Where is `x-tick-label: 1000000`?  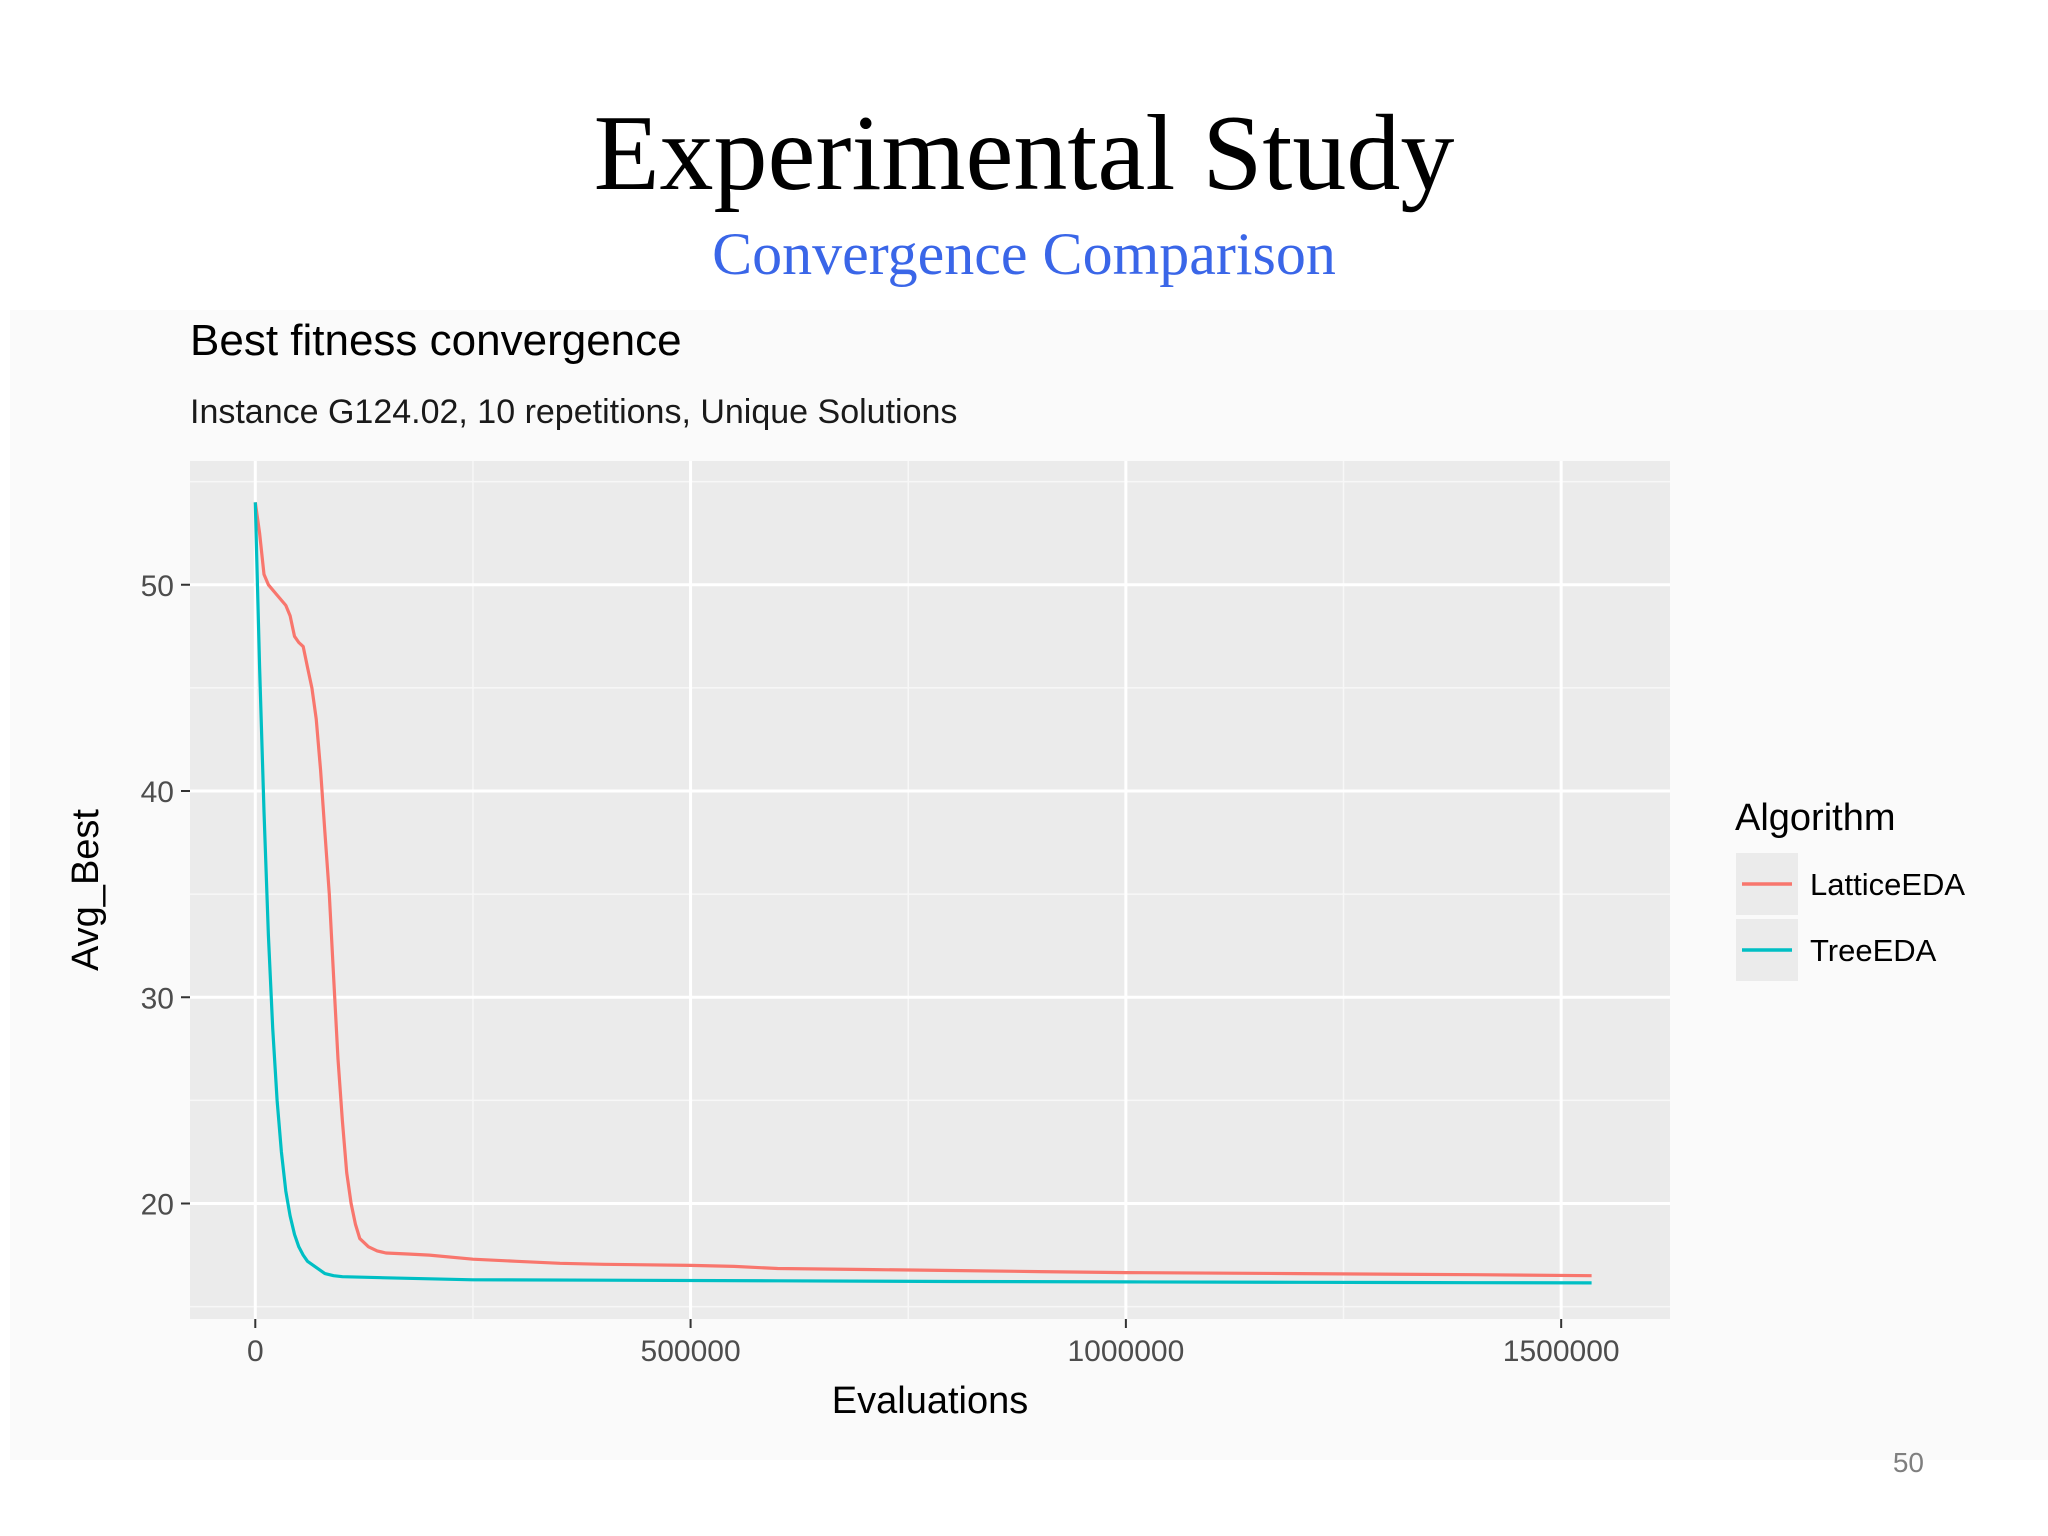
x-tick-label: 1000000 is located at coordinates (1125, 1351).